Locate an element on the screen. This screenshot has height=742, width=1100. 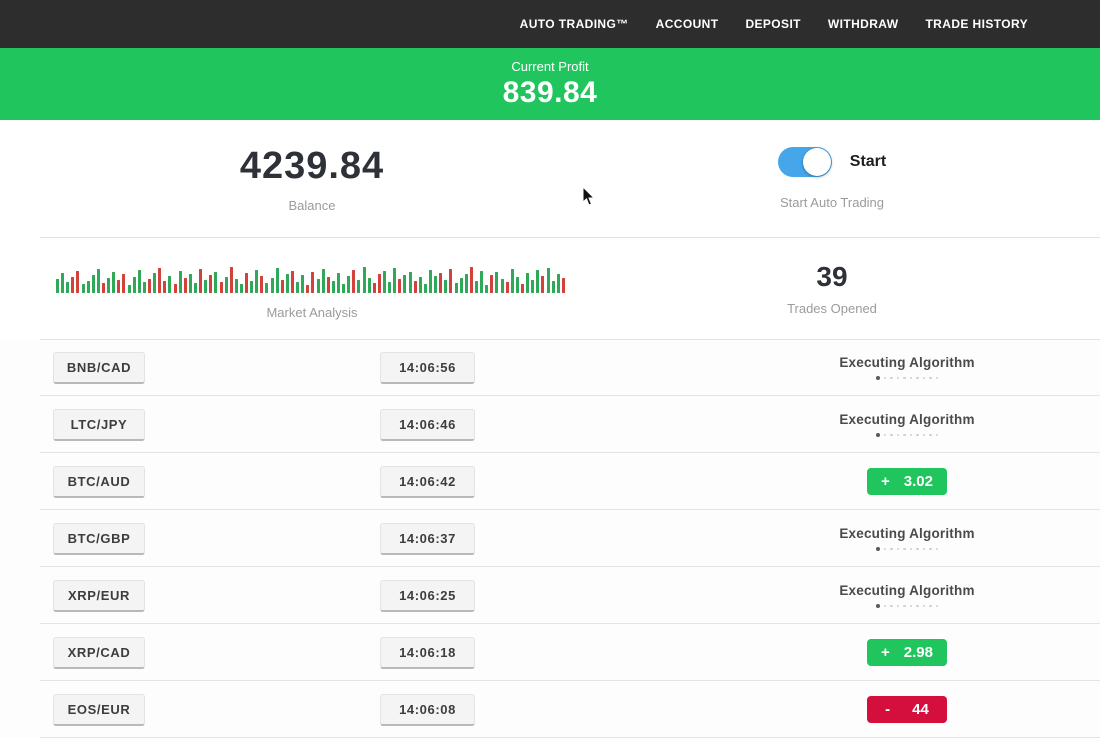
table-row: LTC/JPY 14:06:46 Executing Algorithm is located at coordinates (550, 424).